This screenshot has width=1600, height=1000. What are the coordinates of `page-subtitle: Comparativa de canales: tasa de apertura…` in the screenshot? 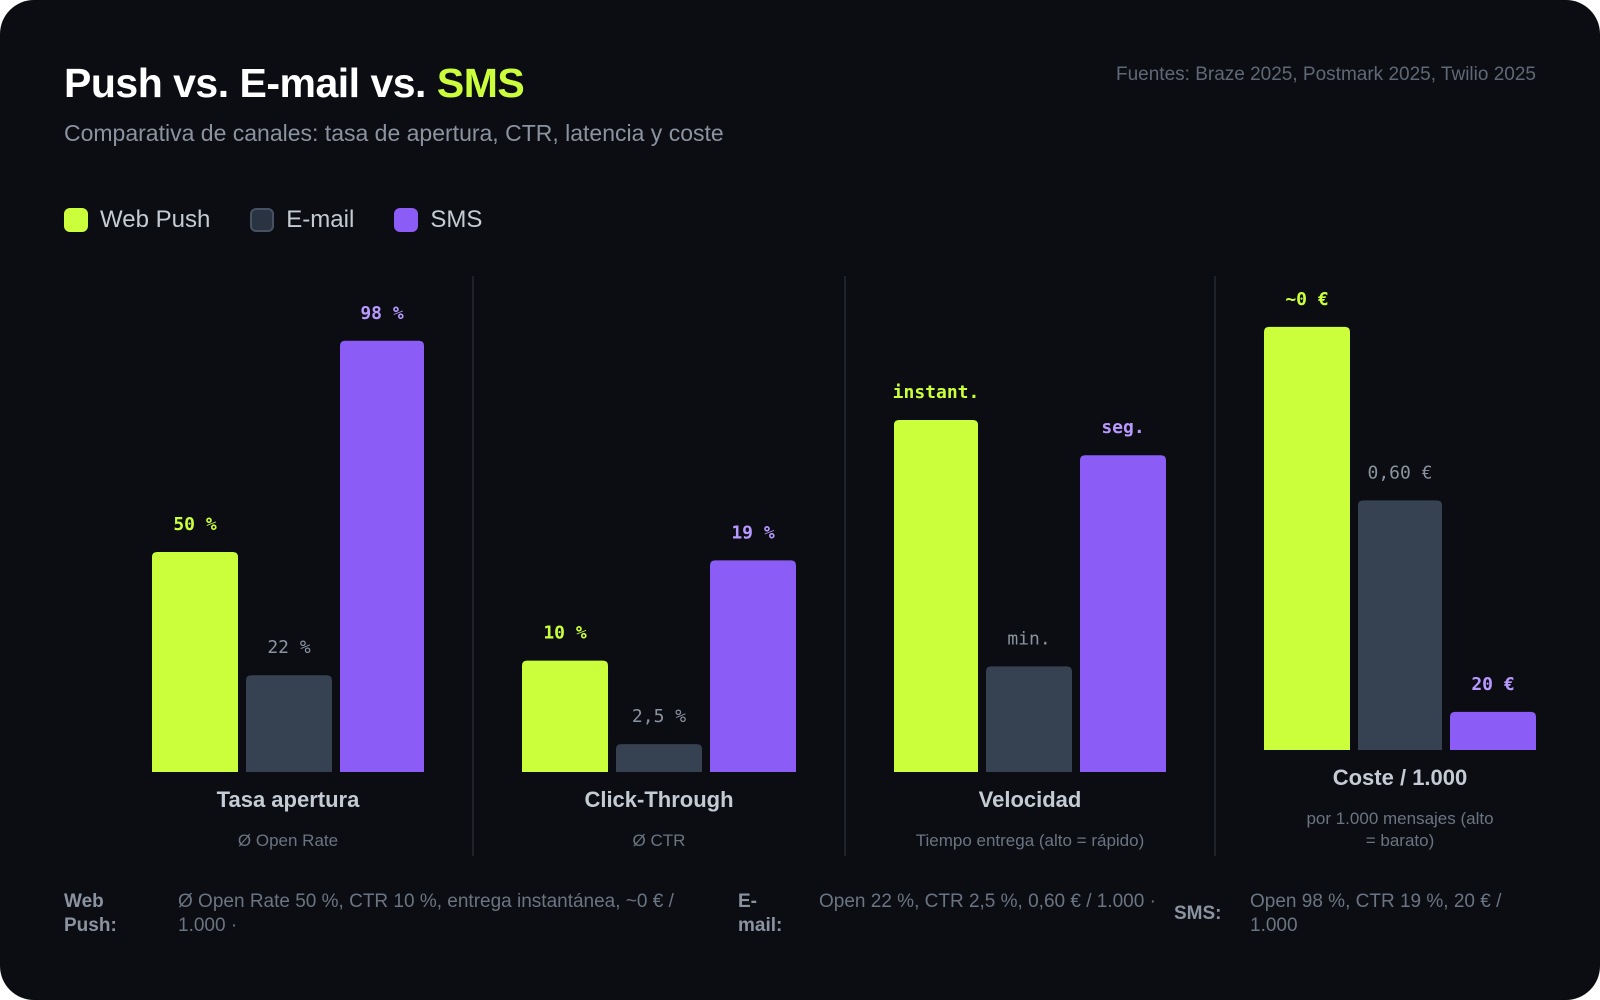 It's located at (394, 133).